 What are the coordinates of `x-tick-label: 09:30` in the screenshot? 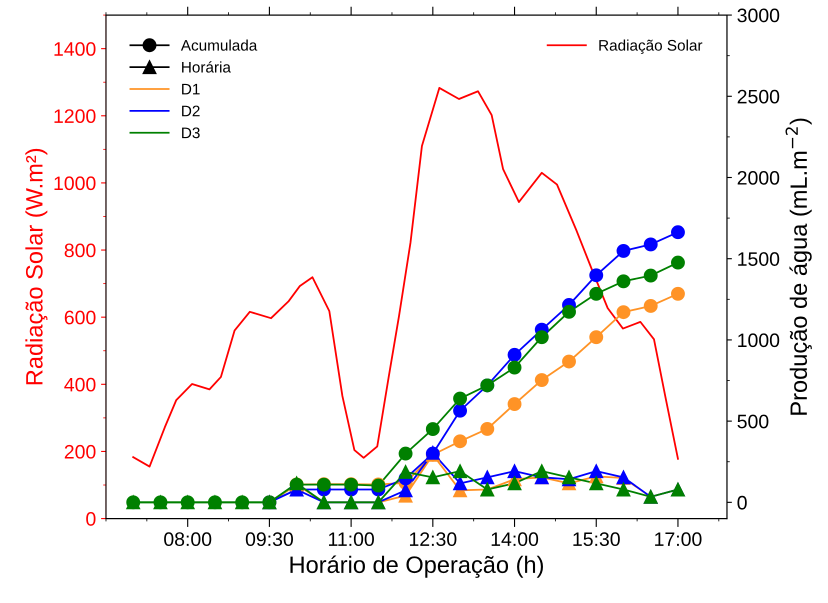 It's located at (269, 539).